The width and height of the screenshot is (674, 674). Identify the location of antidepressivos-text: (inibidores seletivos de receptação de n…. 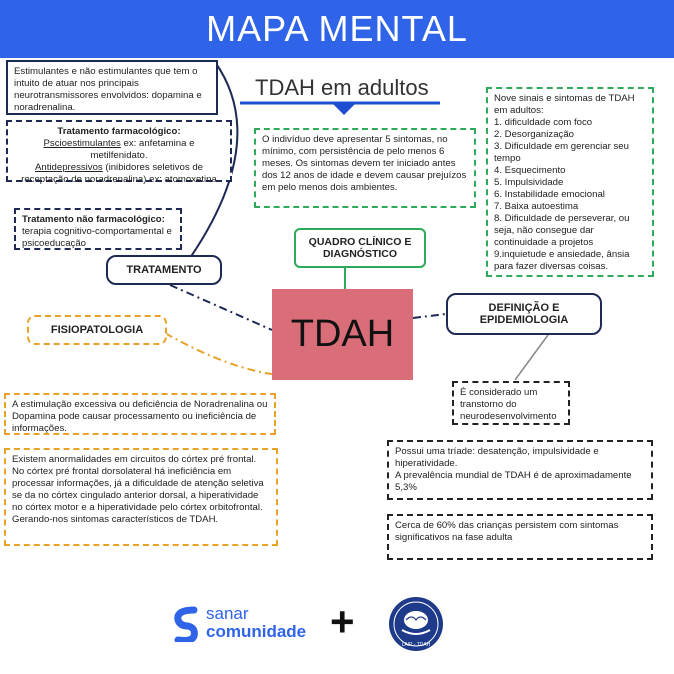
(119, 173).